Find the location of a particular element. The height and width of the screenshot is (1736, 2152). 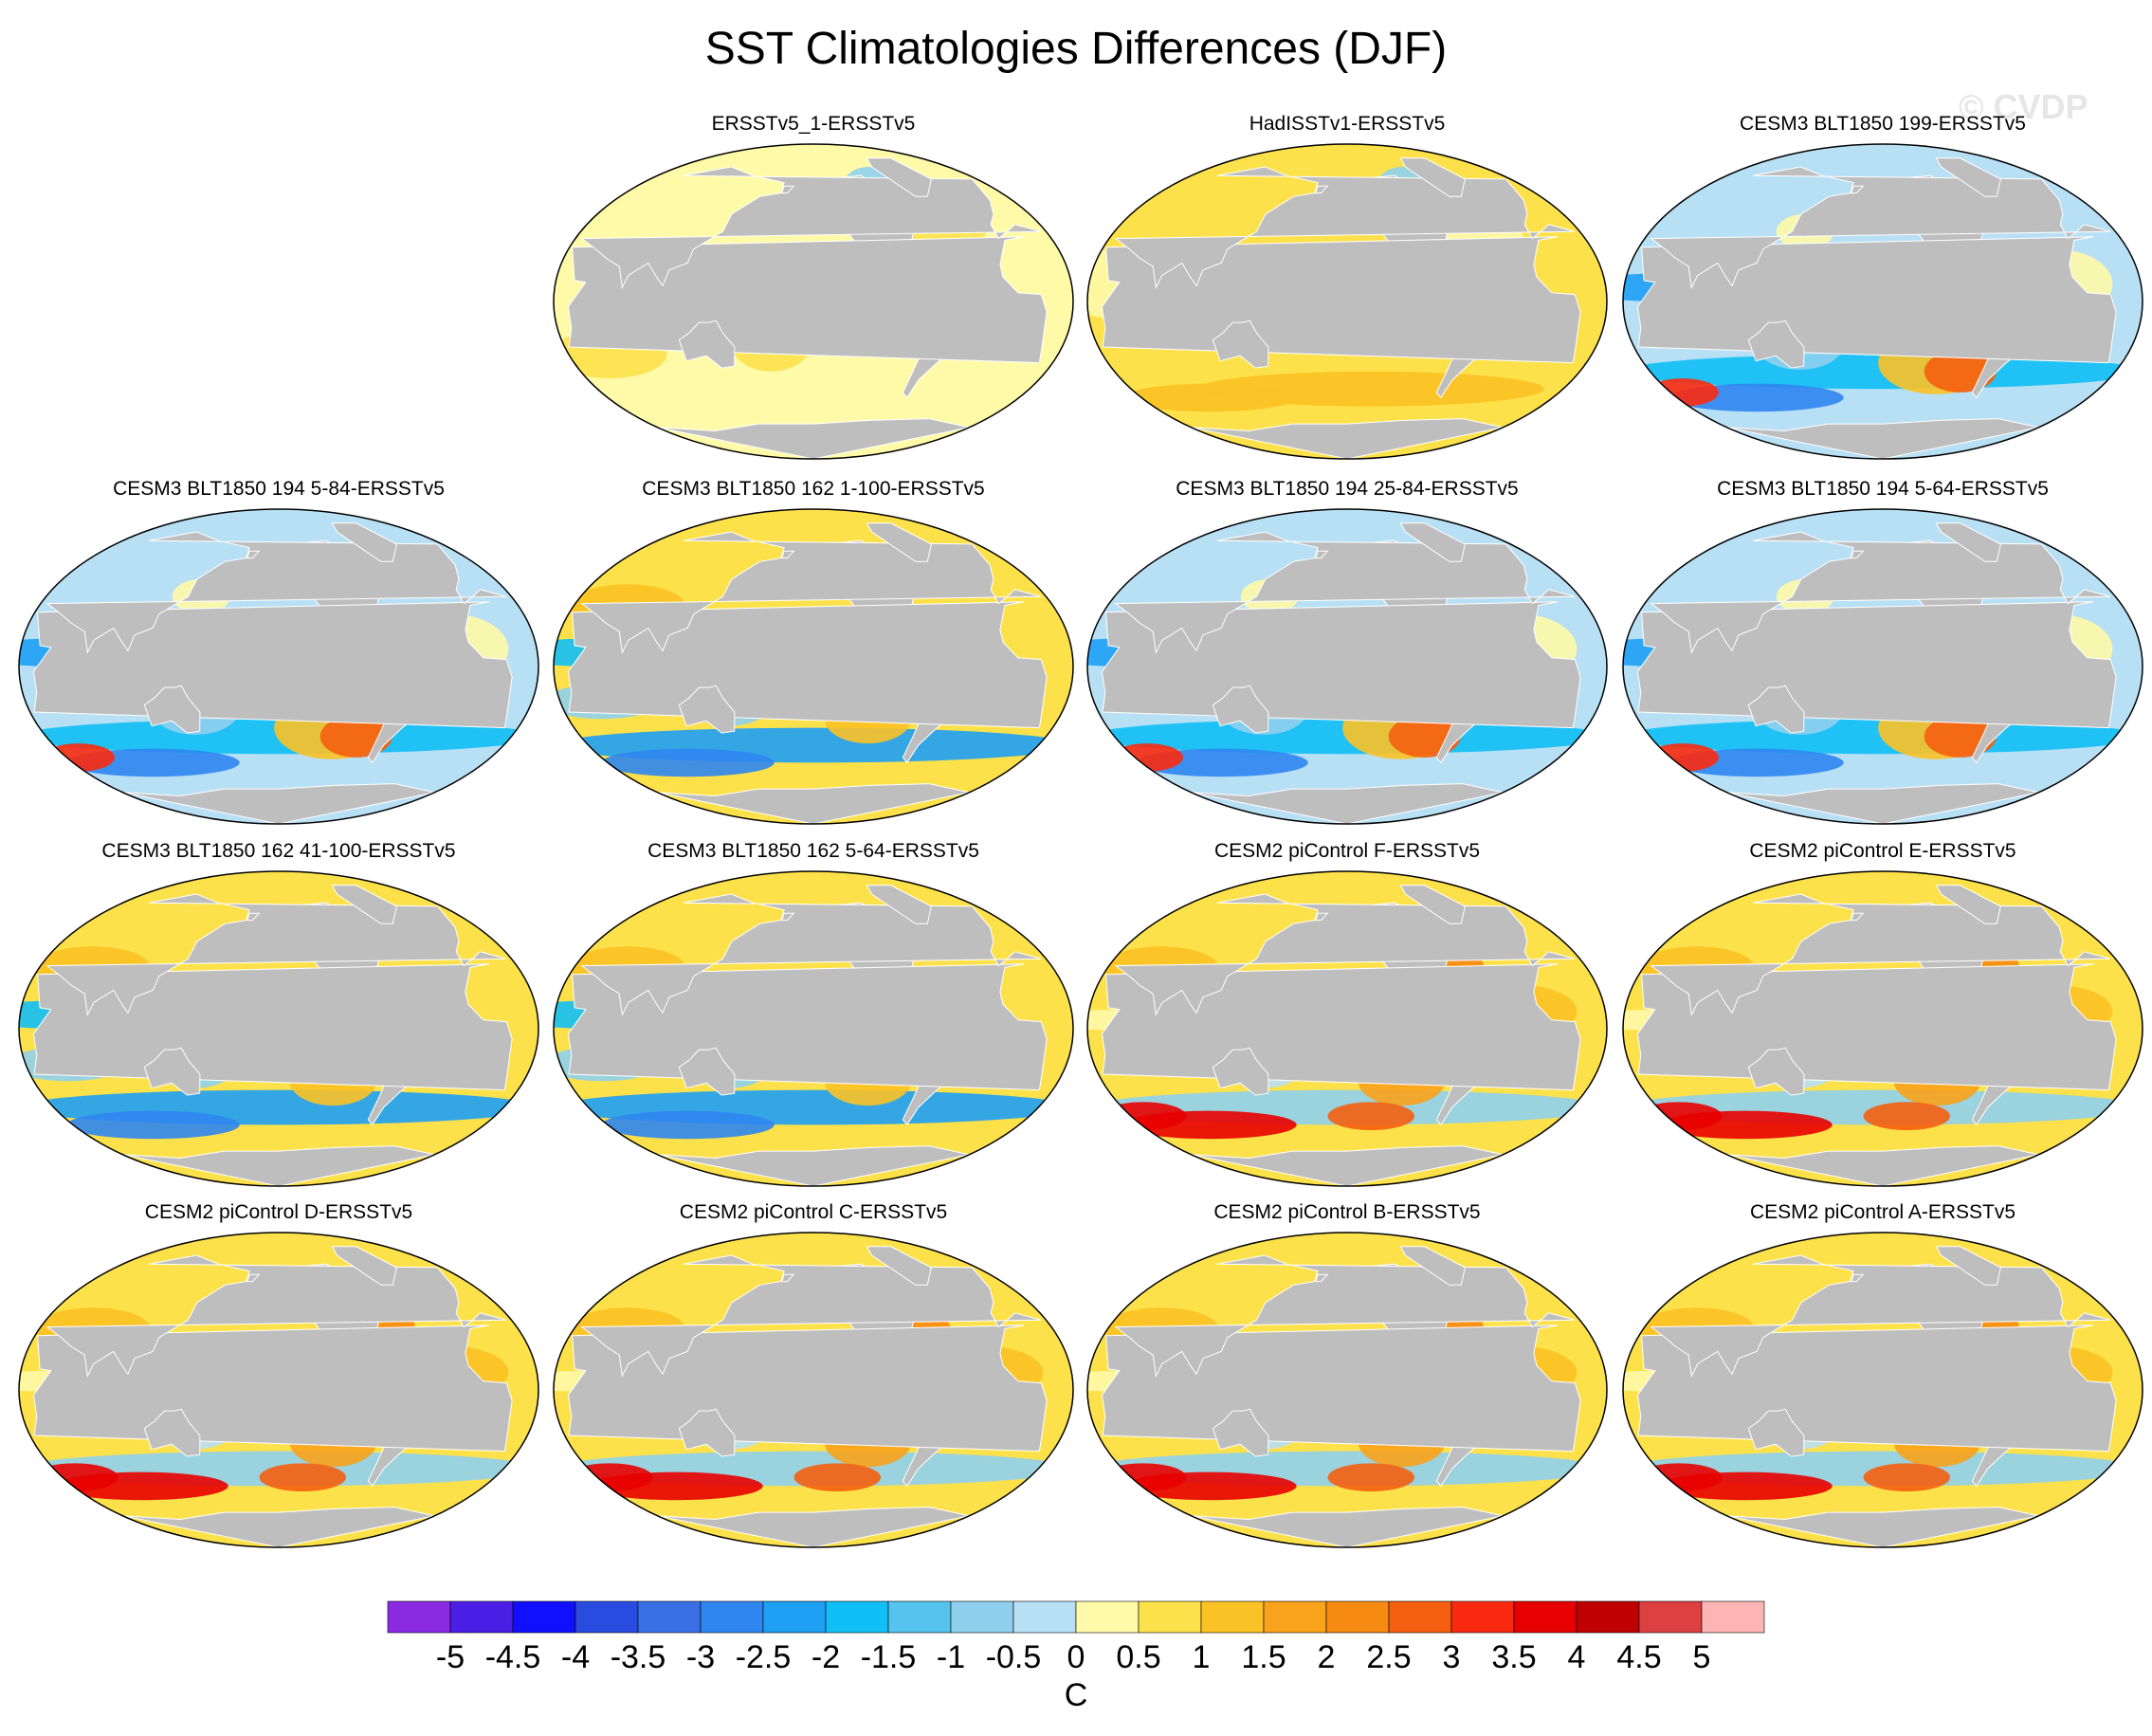

panel-title: CESM2 piControl A-ERSSTv5 is located at coordinates (1883, 1212).